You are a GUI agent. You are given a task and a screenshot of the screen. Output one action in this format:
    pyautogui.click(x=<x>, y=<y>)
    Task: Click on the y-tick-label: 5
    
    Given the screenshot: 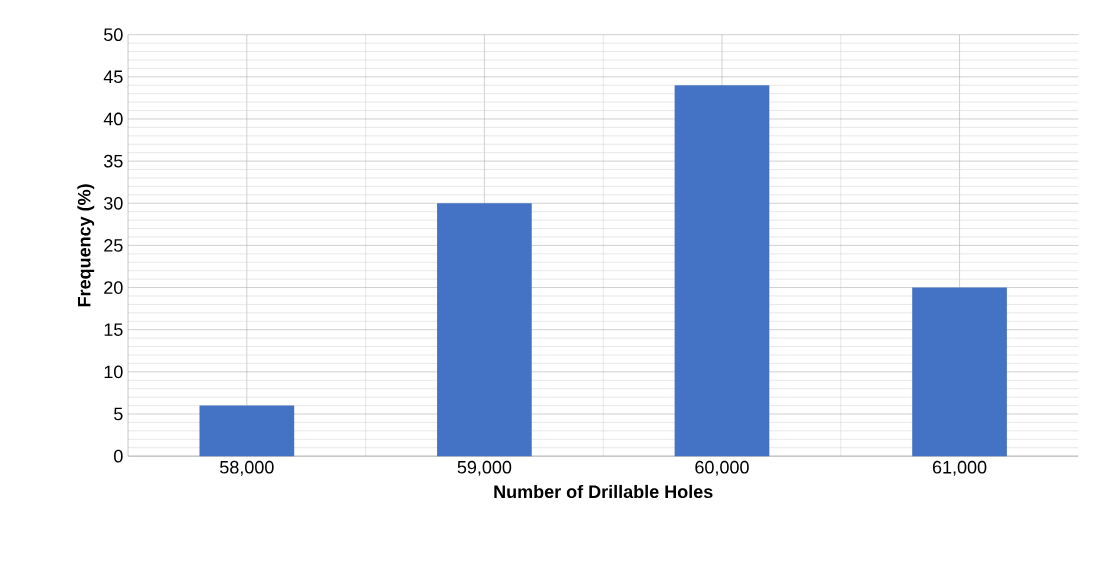 What is the action you would take?
    pyautogui.click(x=118, y=414)
    